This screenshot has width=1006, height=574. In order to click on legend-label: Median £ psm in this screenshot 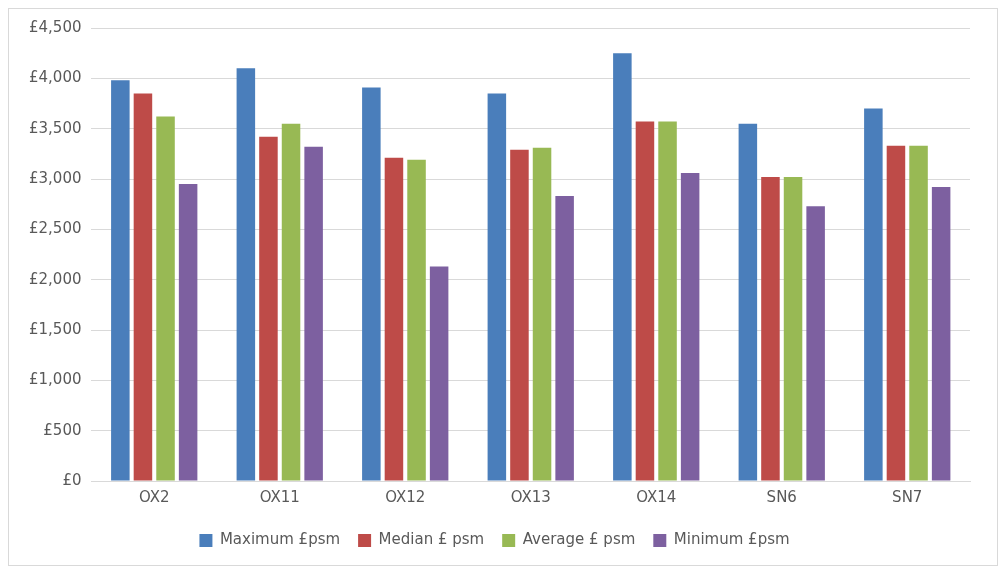, I will do `click(431, 539)`.